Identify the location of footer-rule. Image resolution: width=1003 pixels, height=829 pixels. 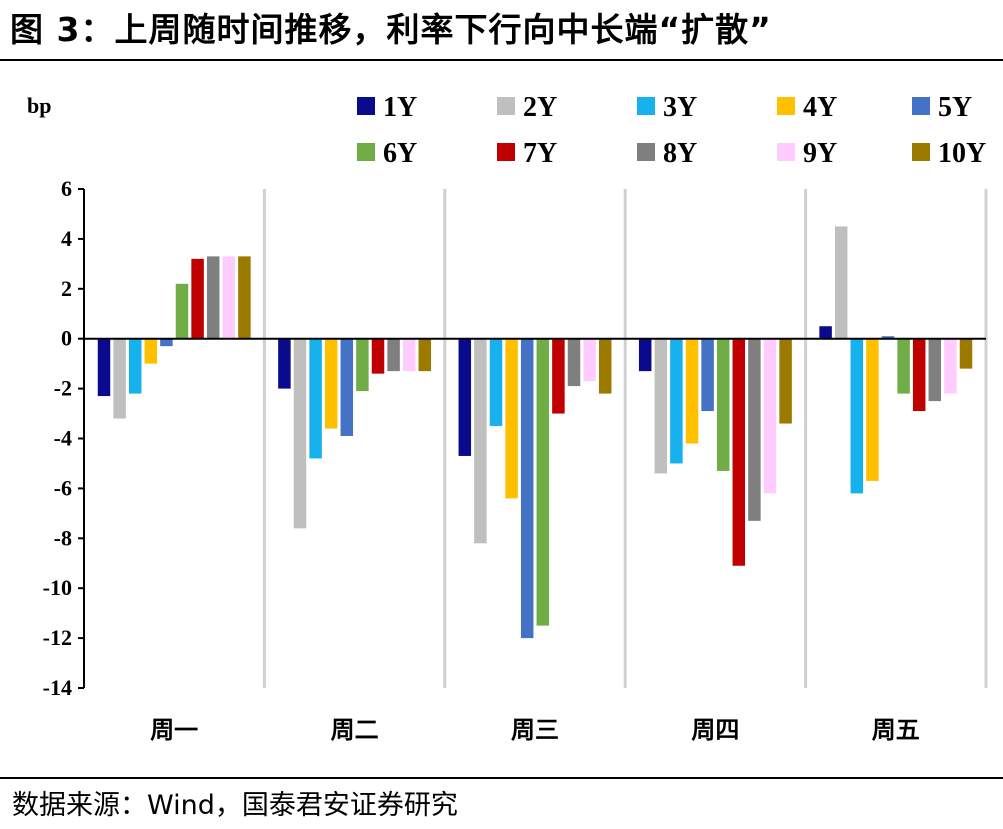
(501, 778).